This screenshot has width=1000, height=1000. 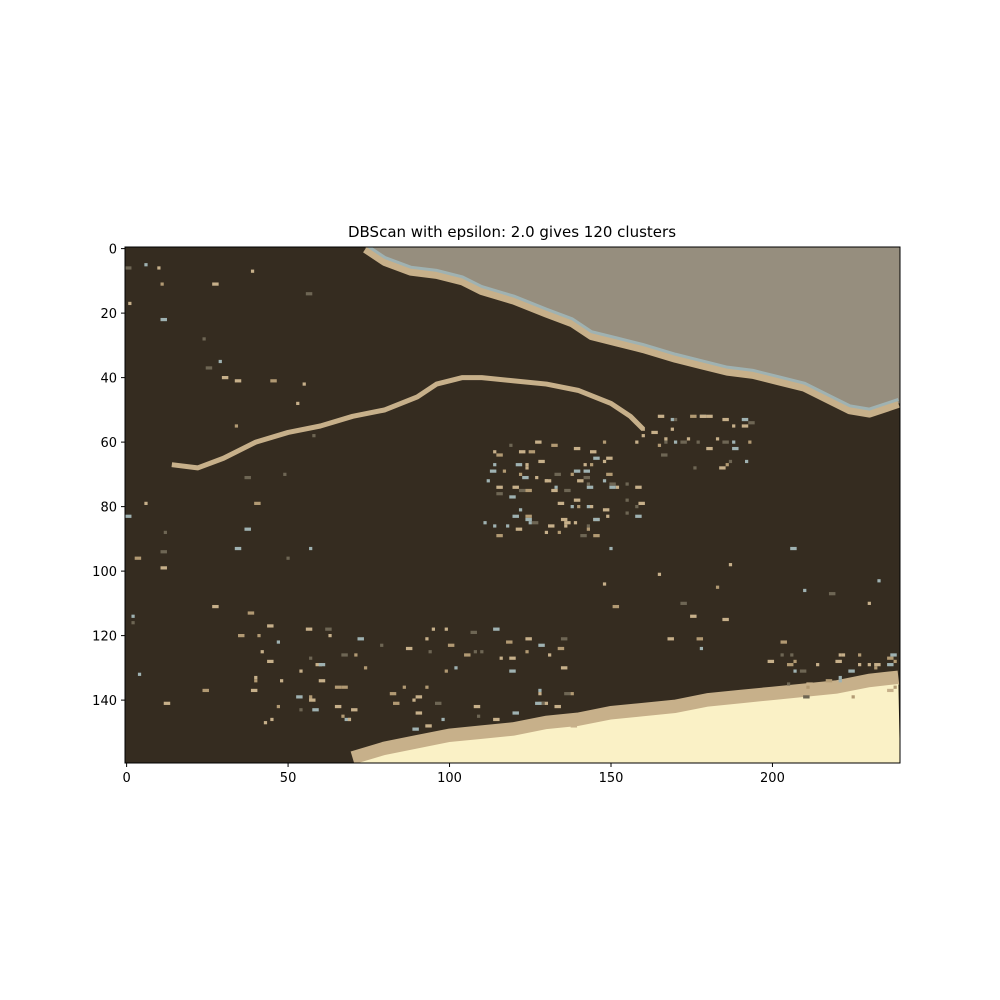 I want to click on water-edge-cluster, so click(x=632, y=329).